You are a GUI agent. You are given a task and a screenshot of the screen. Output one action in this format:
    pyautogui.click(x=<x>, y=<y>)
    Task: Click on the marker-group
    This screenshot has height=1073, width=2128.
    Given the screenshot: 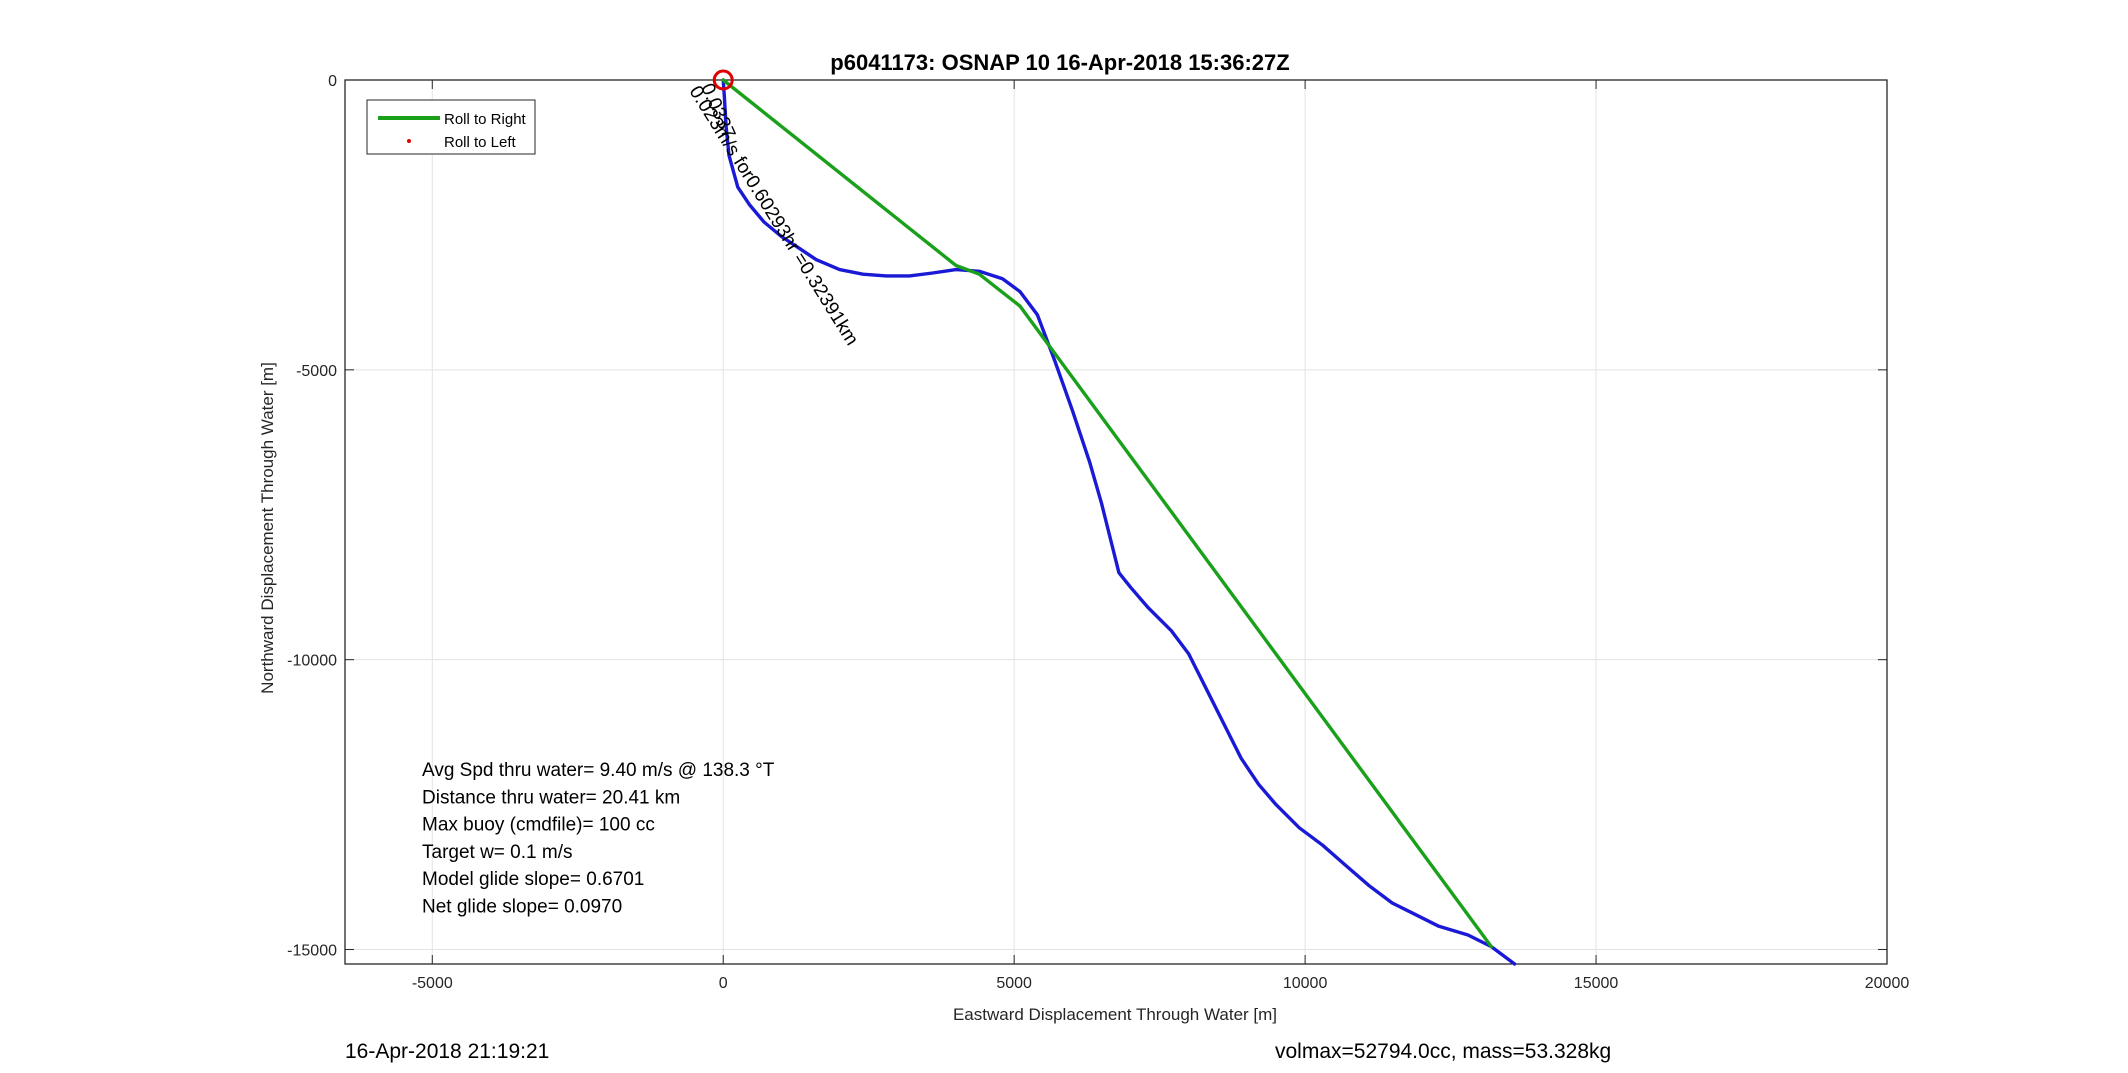 What is the action you would take?
    pyautogui.click(x=723, y=80)
    